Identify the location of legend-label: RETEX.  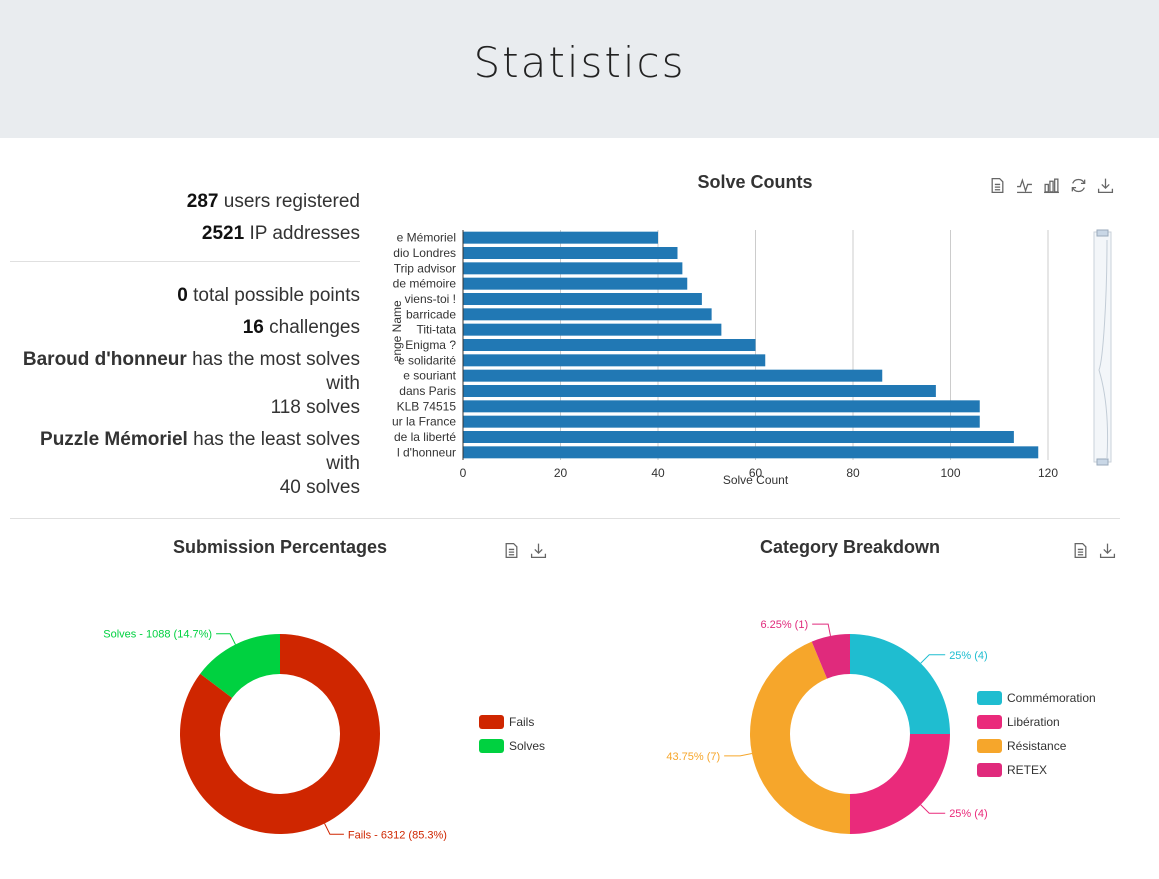
(1027, 770).